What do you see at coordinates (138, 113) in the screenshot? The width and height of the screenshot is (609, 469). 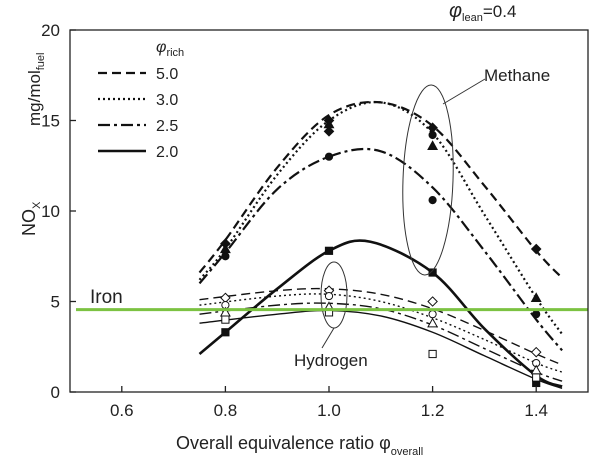 I see `legend-entries: 5.0 3.0 2.5 2.0` at bounding box center [138, 113].